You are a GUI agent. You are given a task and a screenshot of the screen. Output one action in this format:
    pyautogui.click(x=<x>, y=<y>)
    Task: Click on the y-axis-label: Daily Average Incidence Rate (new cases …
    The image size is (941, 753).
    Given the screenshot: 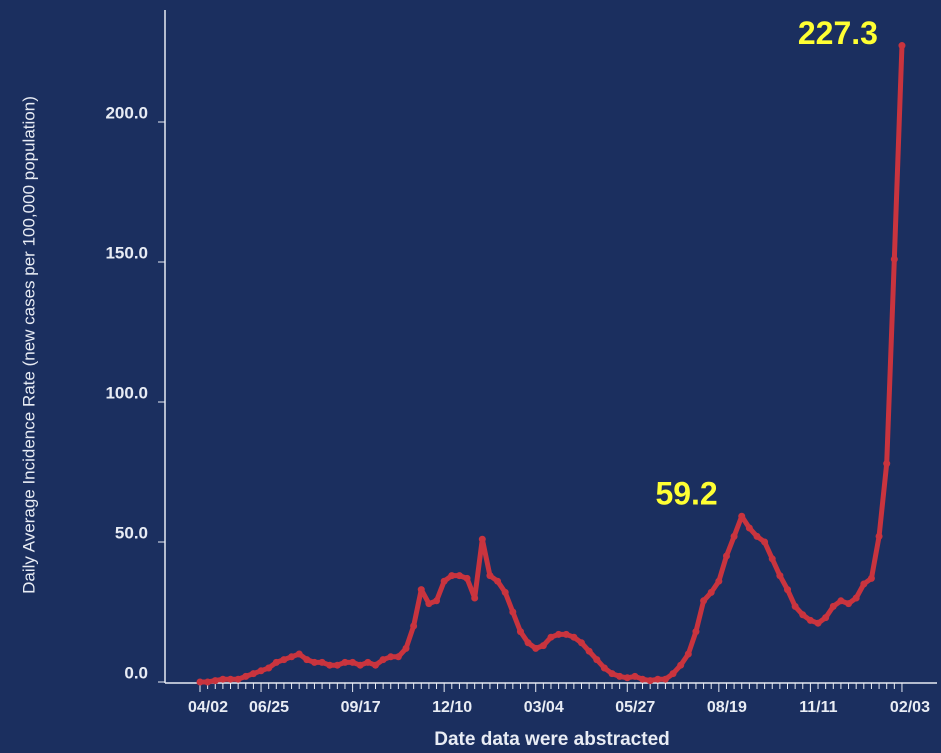 What is the action you would take?
    pyautogui.click(x=28, y=345)
    